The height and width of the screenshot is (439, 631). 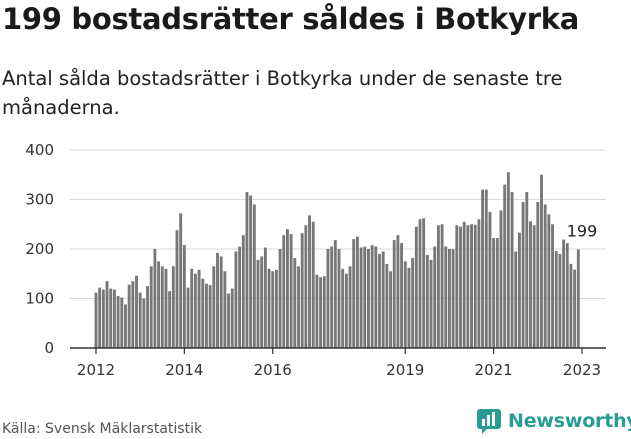 I want to click on brand-logo: Newsworthy, so click(x=553, y=421).